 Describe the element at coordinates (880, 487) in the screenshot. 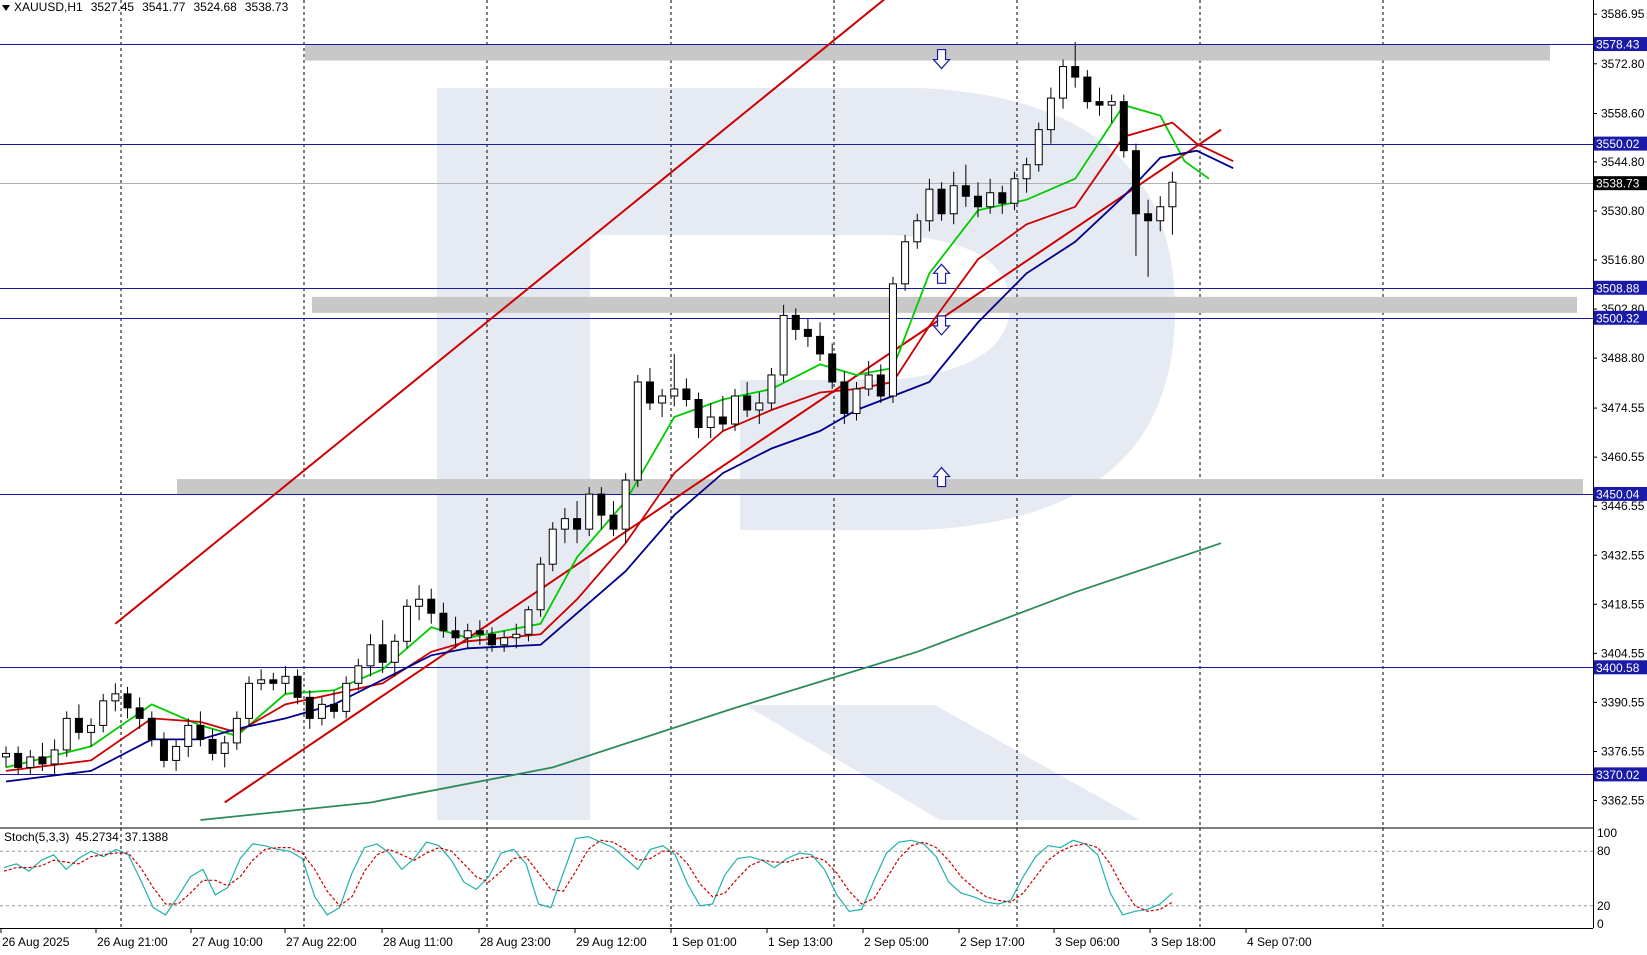

I see `zone-rect` at that location.